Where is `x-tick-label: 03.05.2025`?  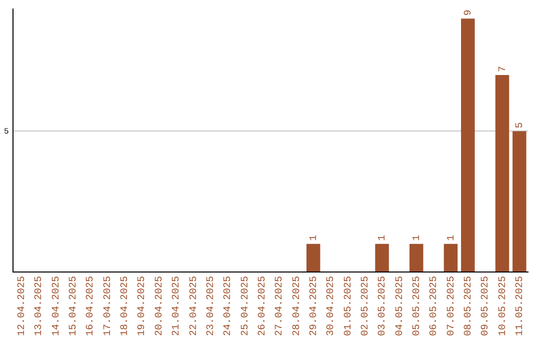 x-tick-label: 03.05.2025 is located at coordinates (383, 306).